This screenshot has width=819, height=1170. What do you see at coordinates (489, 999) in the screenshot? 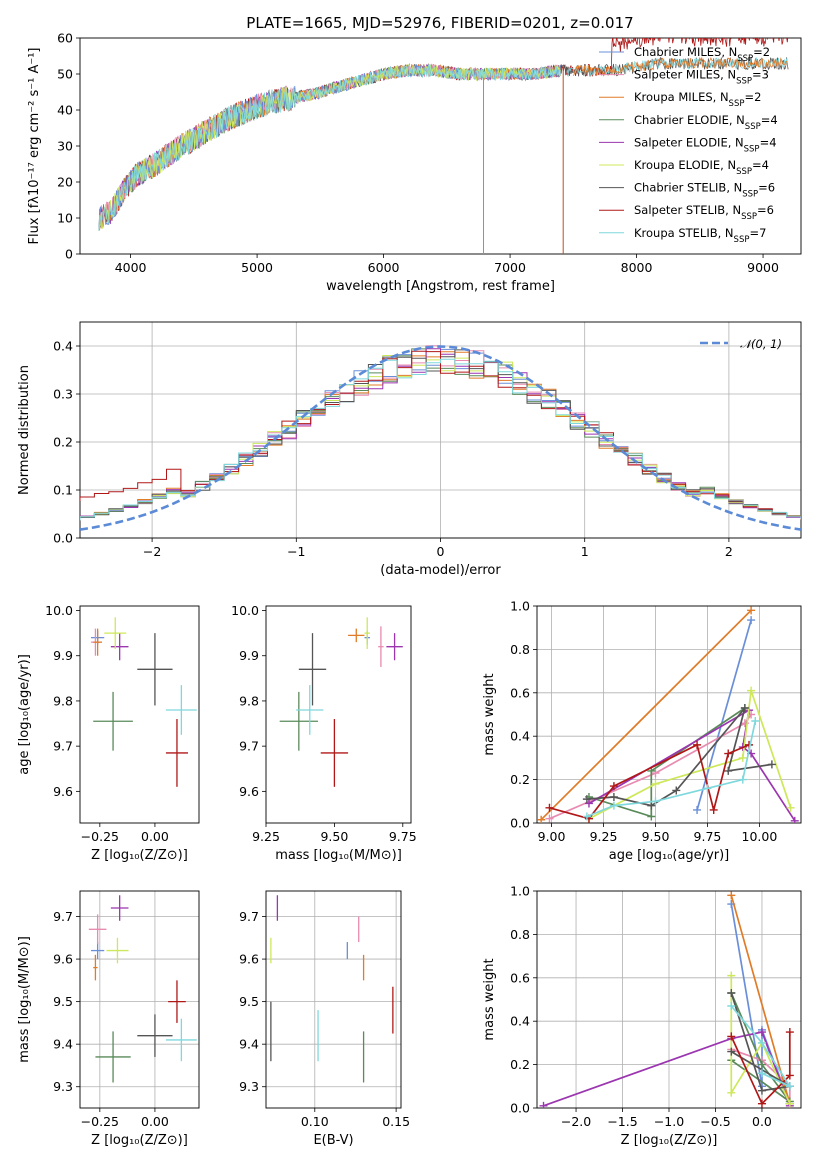
I see `y-axis-label: mass weight` at bounding box center [489, 999].